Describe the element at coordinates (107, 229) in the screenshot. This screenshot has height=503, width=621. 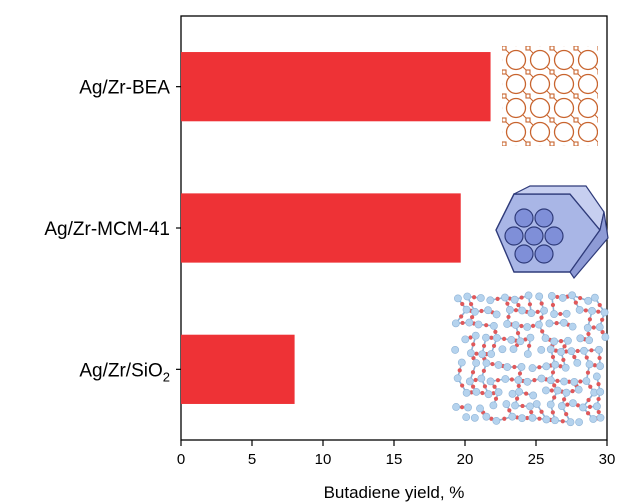
I see `category-label: Ag/Zr-MCM-41` at that location.